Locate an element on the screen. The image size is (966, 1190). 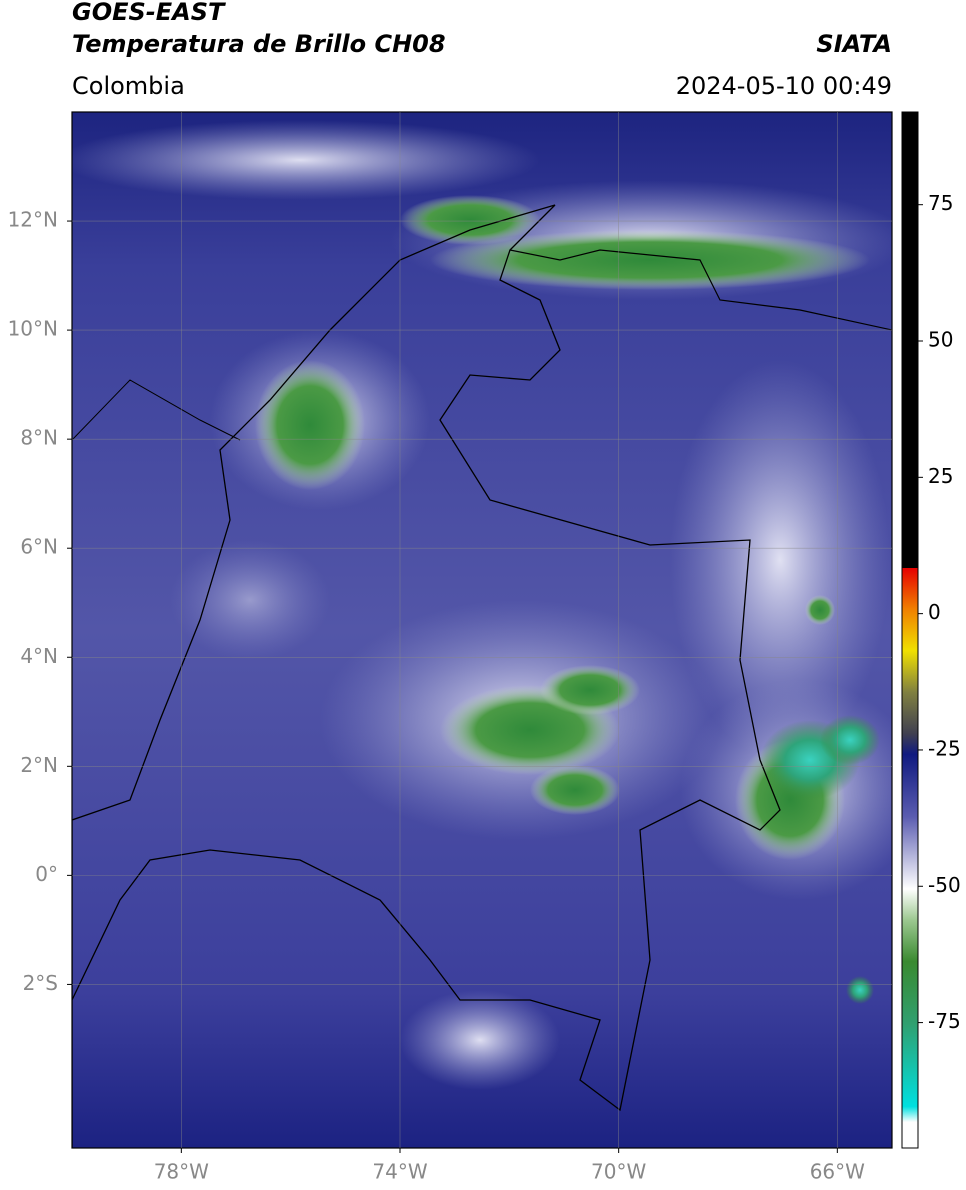
y-tick-label: 10°N is located at coordinates (33, 329).